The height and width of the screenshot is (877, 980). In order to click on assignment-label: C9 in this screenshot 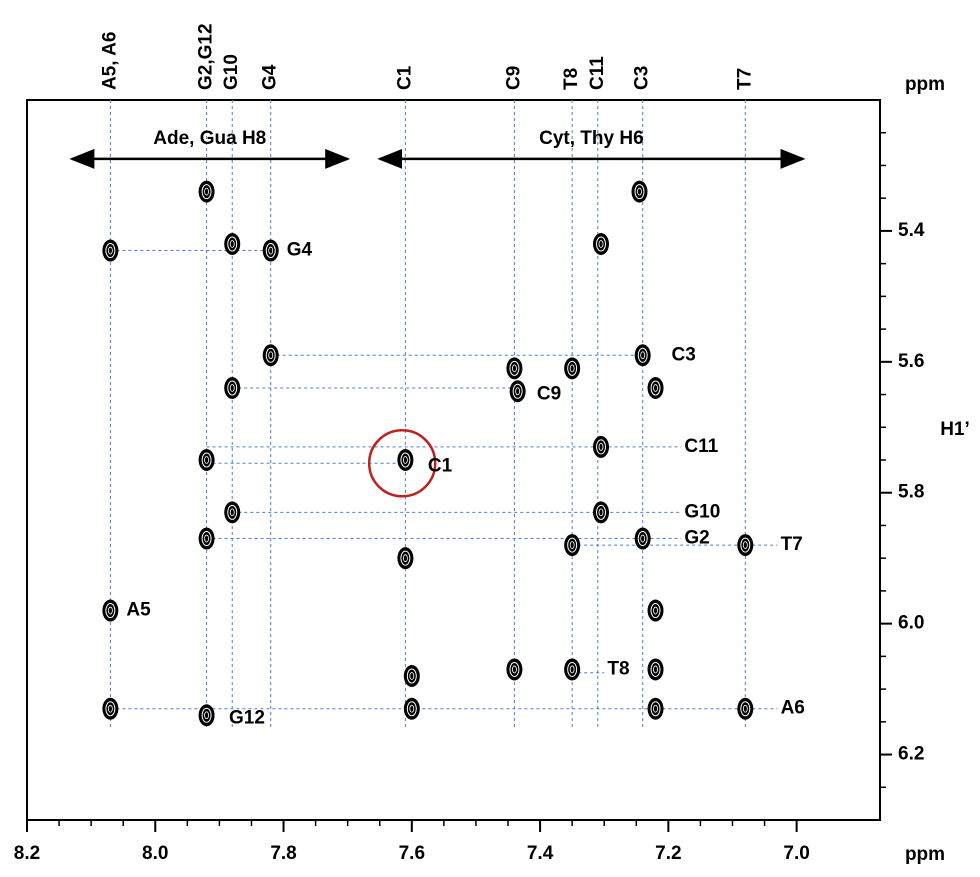, I will do `click(513, 78)`.